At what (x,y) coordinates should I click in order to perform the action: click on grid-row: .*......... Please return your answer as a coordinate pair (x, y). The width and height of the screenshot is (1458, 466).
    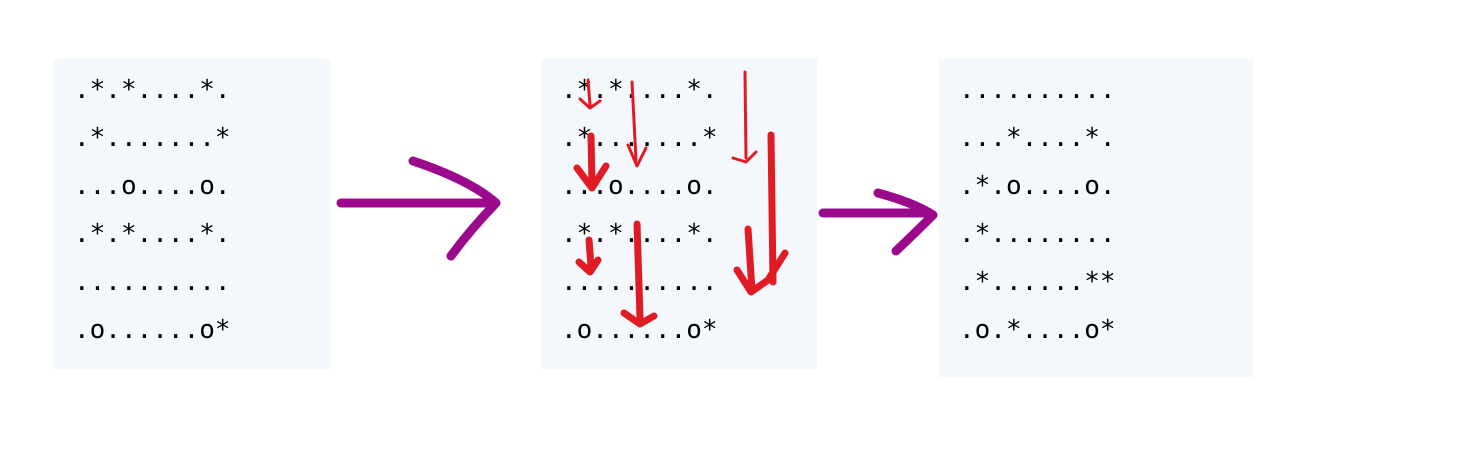
    Looking at the image, I should click on (1037, 234).